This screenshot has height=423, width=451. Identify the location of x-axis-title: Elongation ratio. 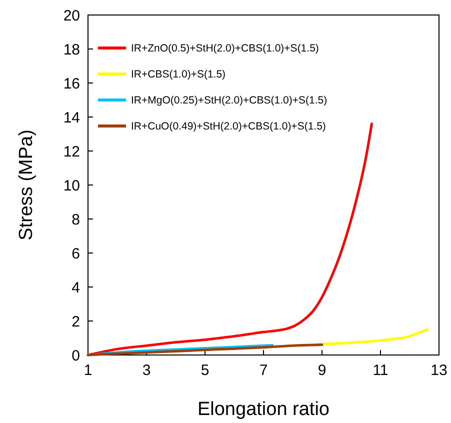
(263, 409).